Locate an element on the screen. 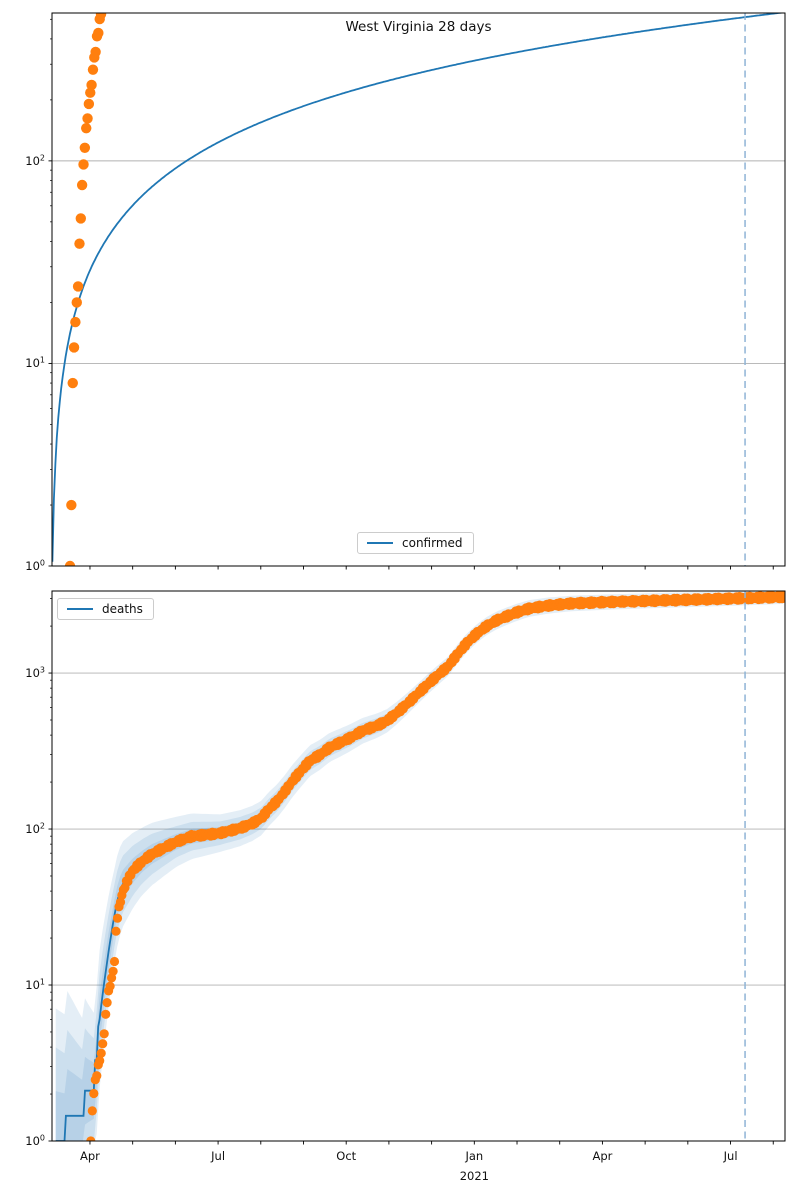 Image resolution: width=800 pixels, height=1200 pixels. x-tick-label: Jan is located at coordinates (474, 1156).